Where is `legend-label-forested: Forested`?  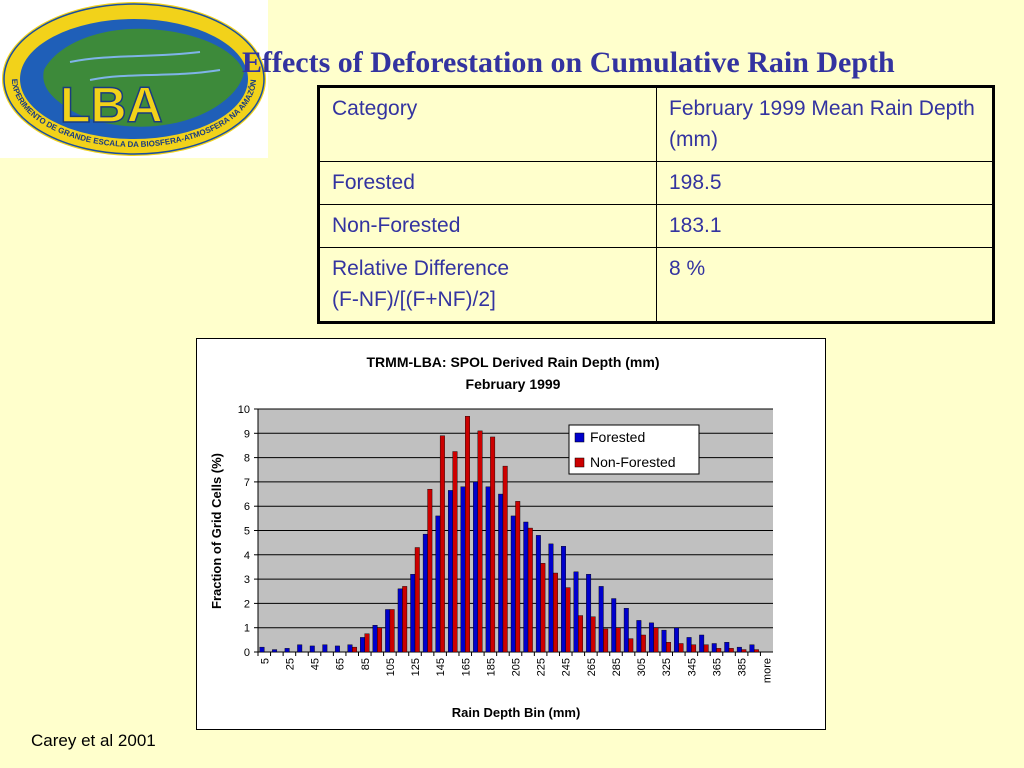 legend-label-forested: Forested is located at coordinates (617, 437).